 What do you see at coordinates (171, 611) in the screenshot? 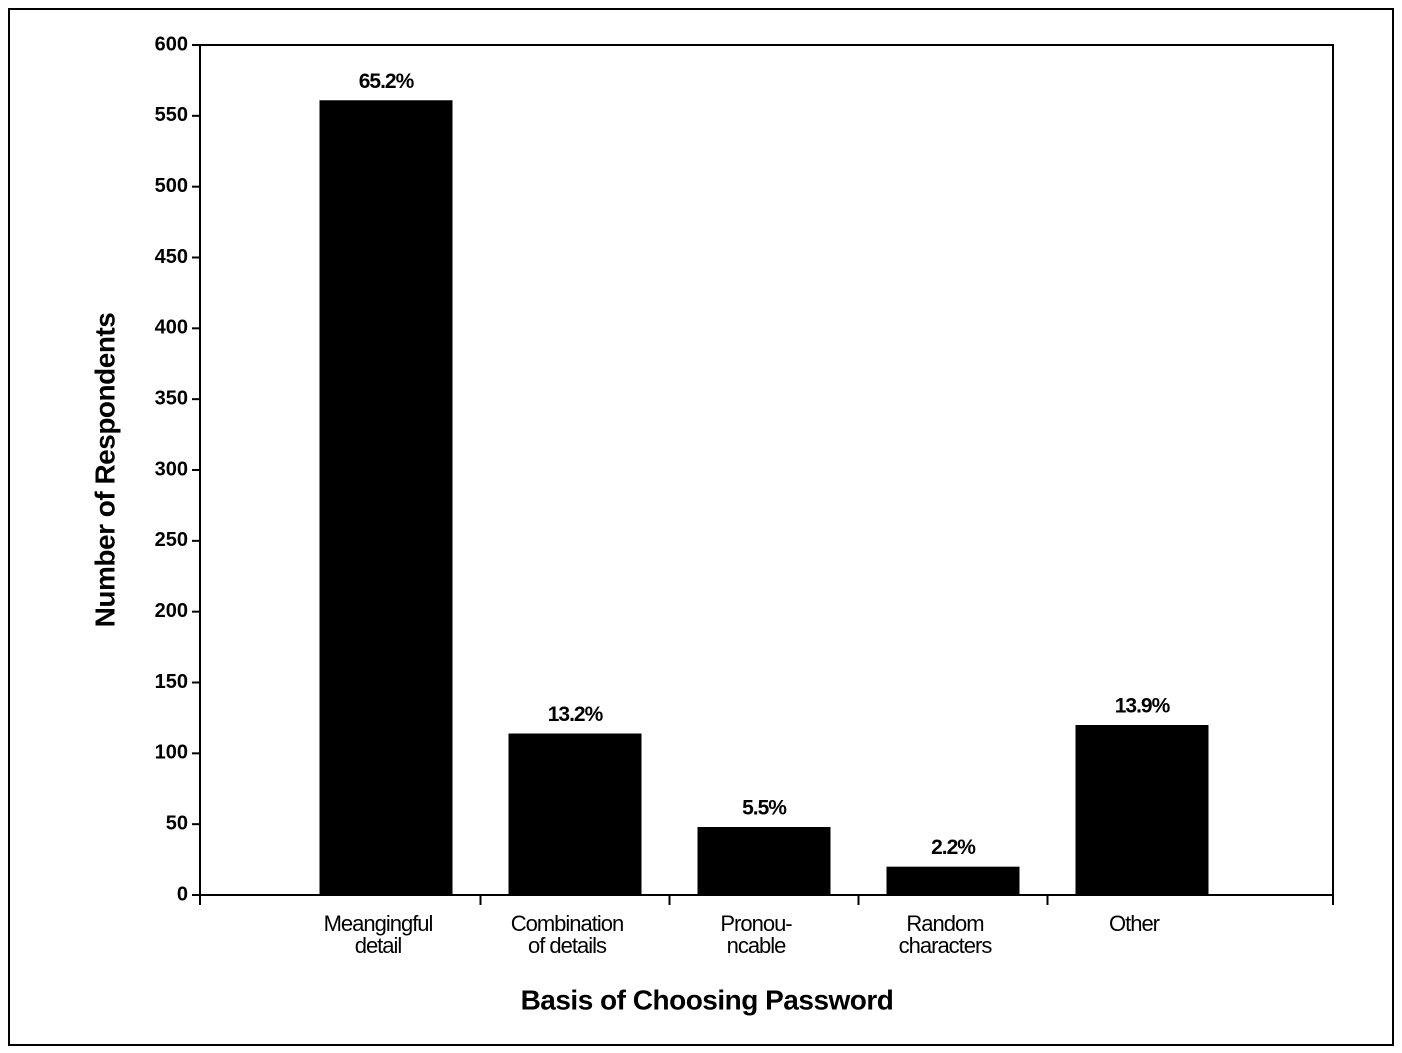
I see `y-tick-label: 200` at bounding box center [171, 611].